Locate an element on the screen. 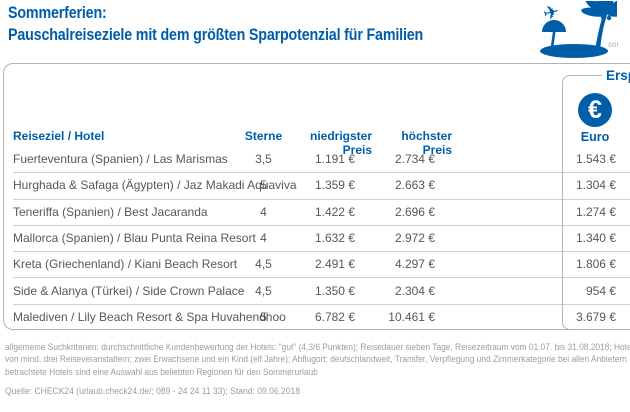 The image size is (630, 412). euro-coin-icon: € is located at coordinates (595, 110).